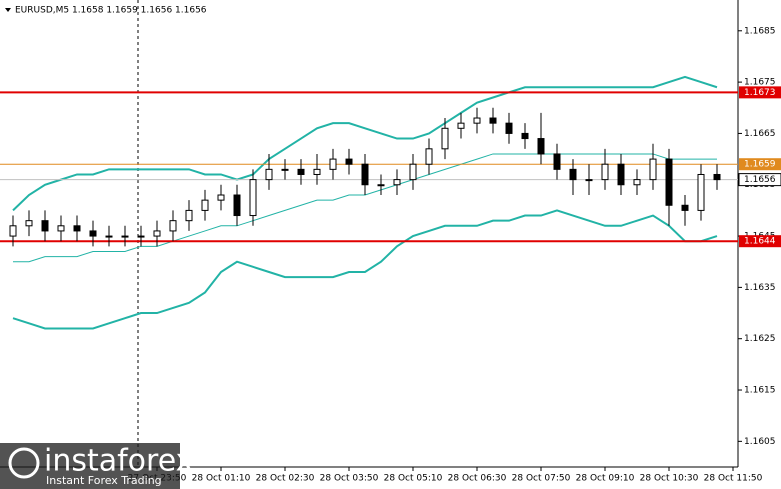  I want to click on x-tick-label: 28 Oct 03:50, so click(349, 479).